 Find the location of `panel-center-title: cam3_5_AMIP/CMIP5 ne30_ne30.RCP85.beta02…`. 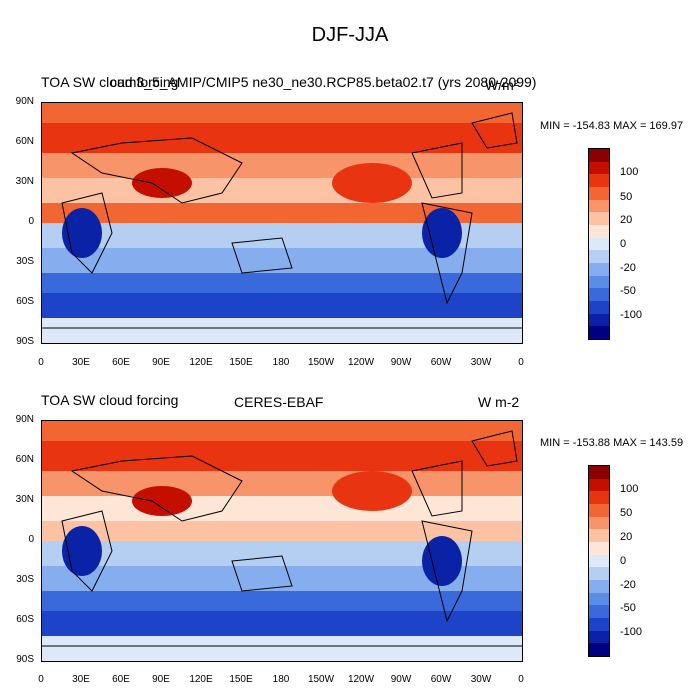

panel-center-title: cam3_5_AMIP/CMIP5 ne30_ne30.RCP85.beta02… is located at coordinates (323, 82).